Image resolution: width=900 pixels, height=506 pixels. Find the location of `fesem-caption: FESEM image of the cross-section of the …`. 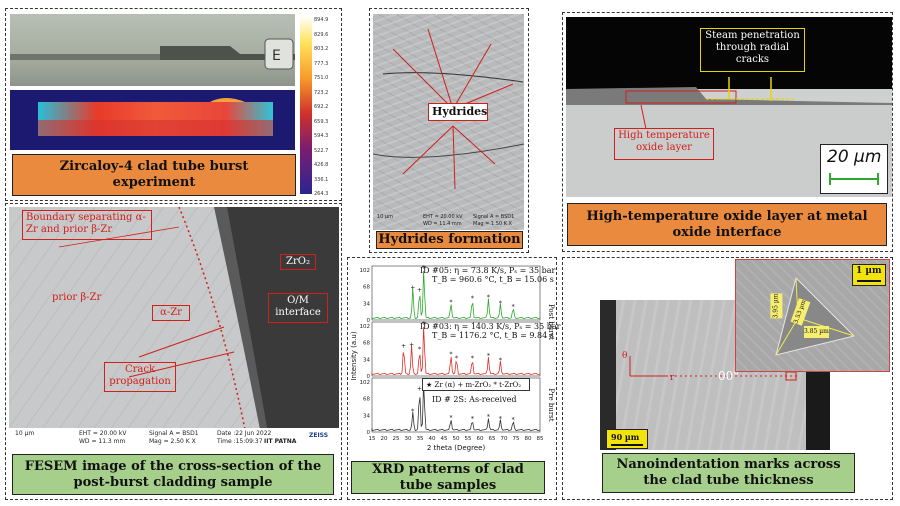

fesem-caption: FESEM image of the cross-section of the … is located at coordinates (173, 474).